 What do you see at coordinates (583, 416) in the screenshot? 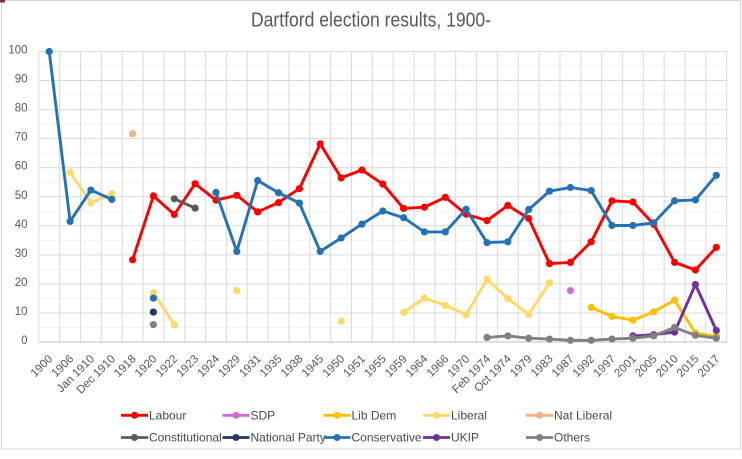
I see `svg-text: Nat Liberal` at bounding box center [583, 416].